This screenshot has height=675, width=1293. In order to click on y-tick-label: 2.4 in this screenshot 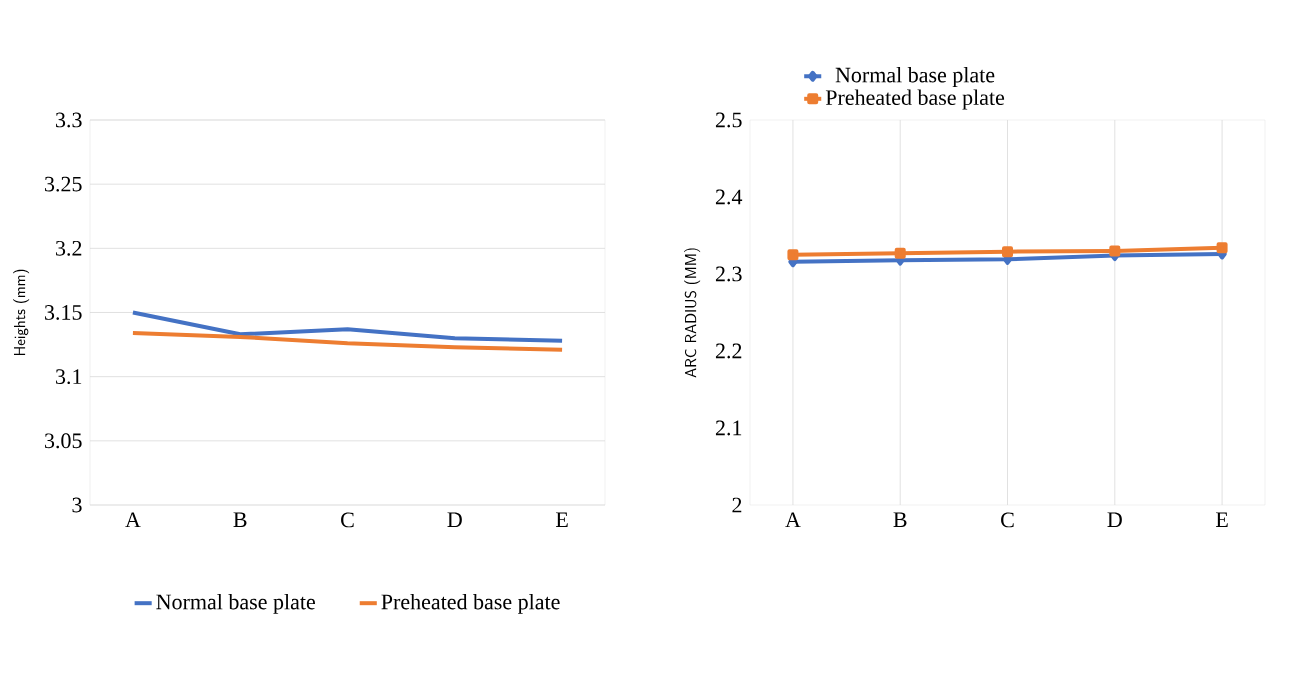, I will do `click(729, 197)`.